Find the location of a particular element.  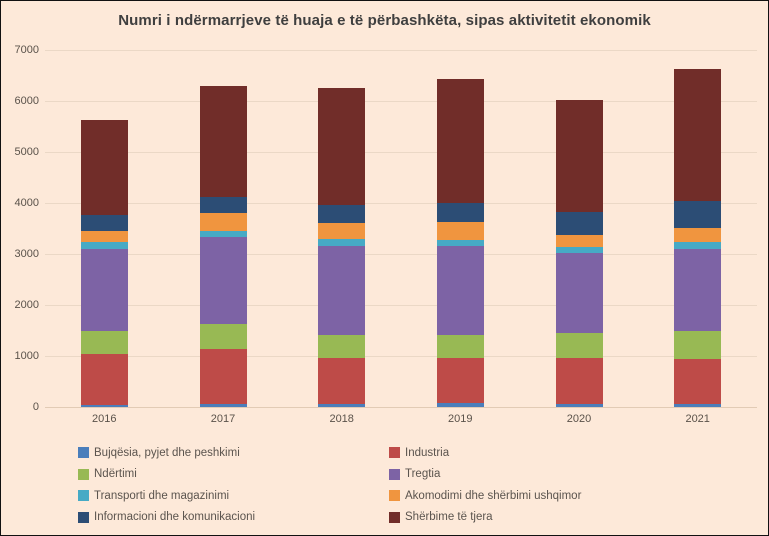

bar-2019 is located at coordinates (460, 228).